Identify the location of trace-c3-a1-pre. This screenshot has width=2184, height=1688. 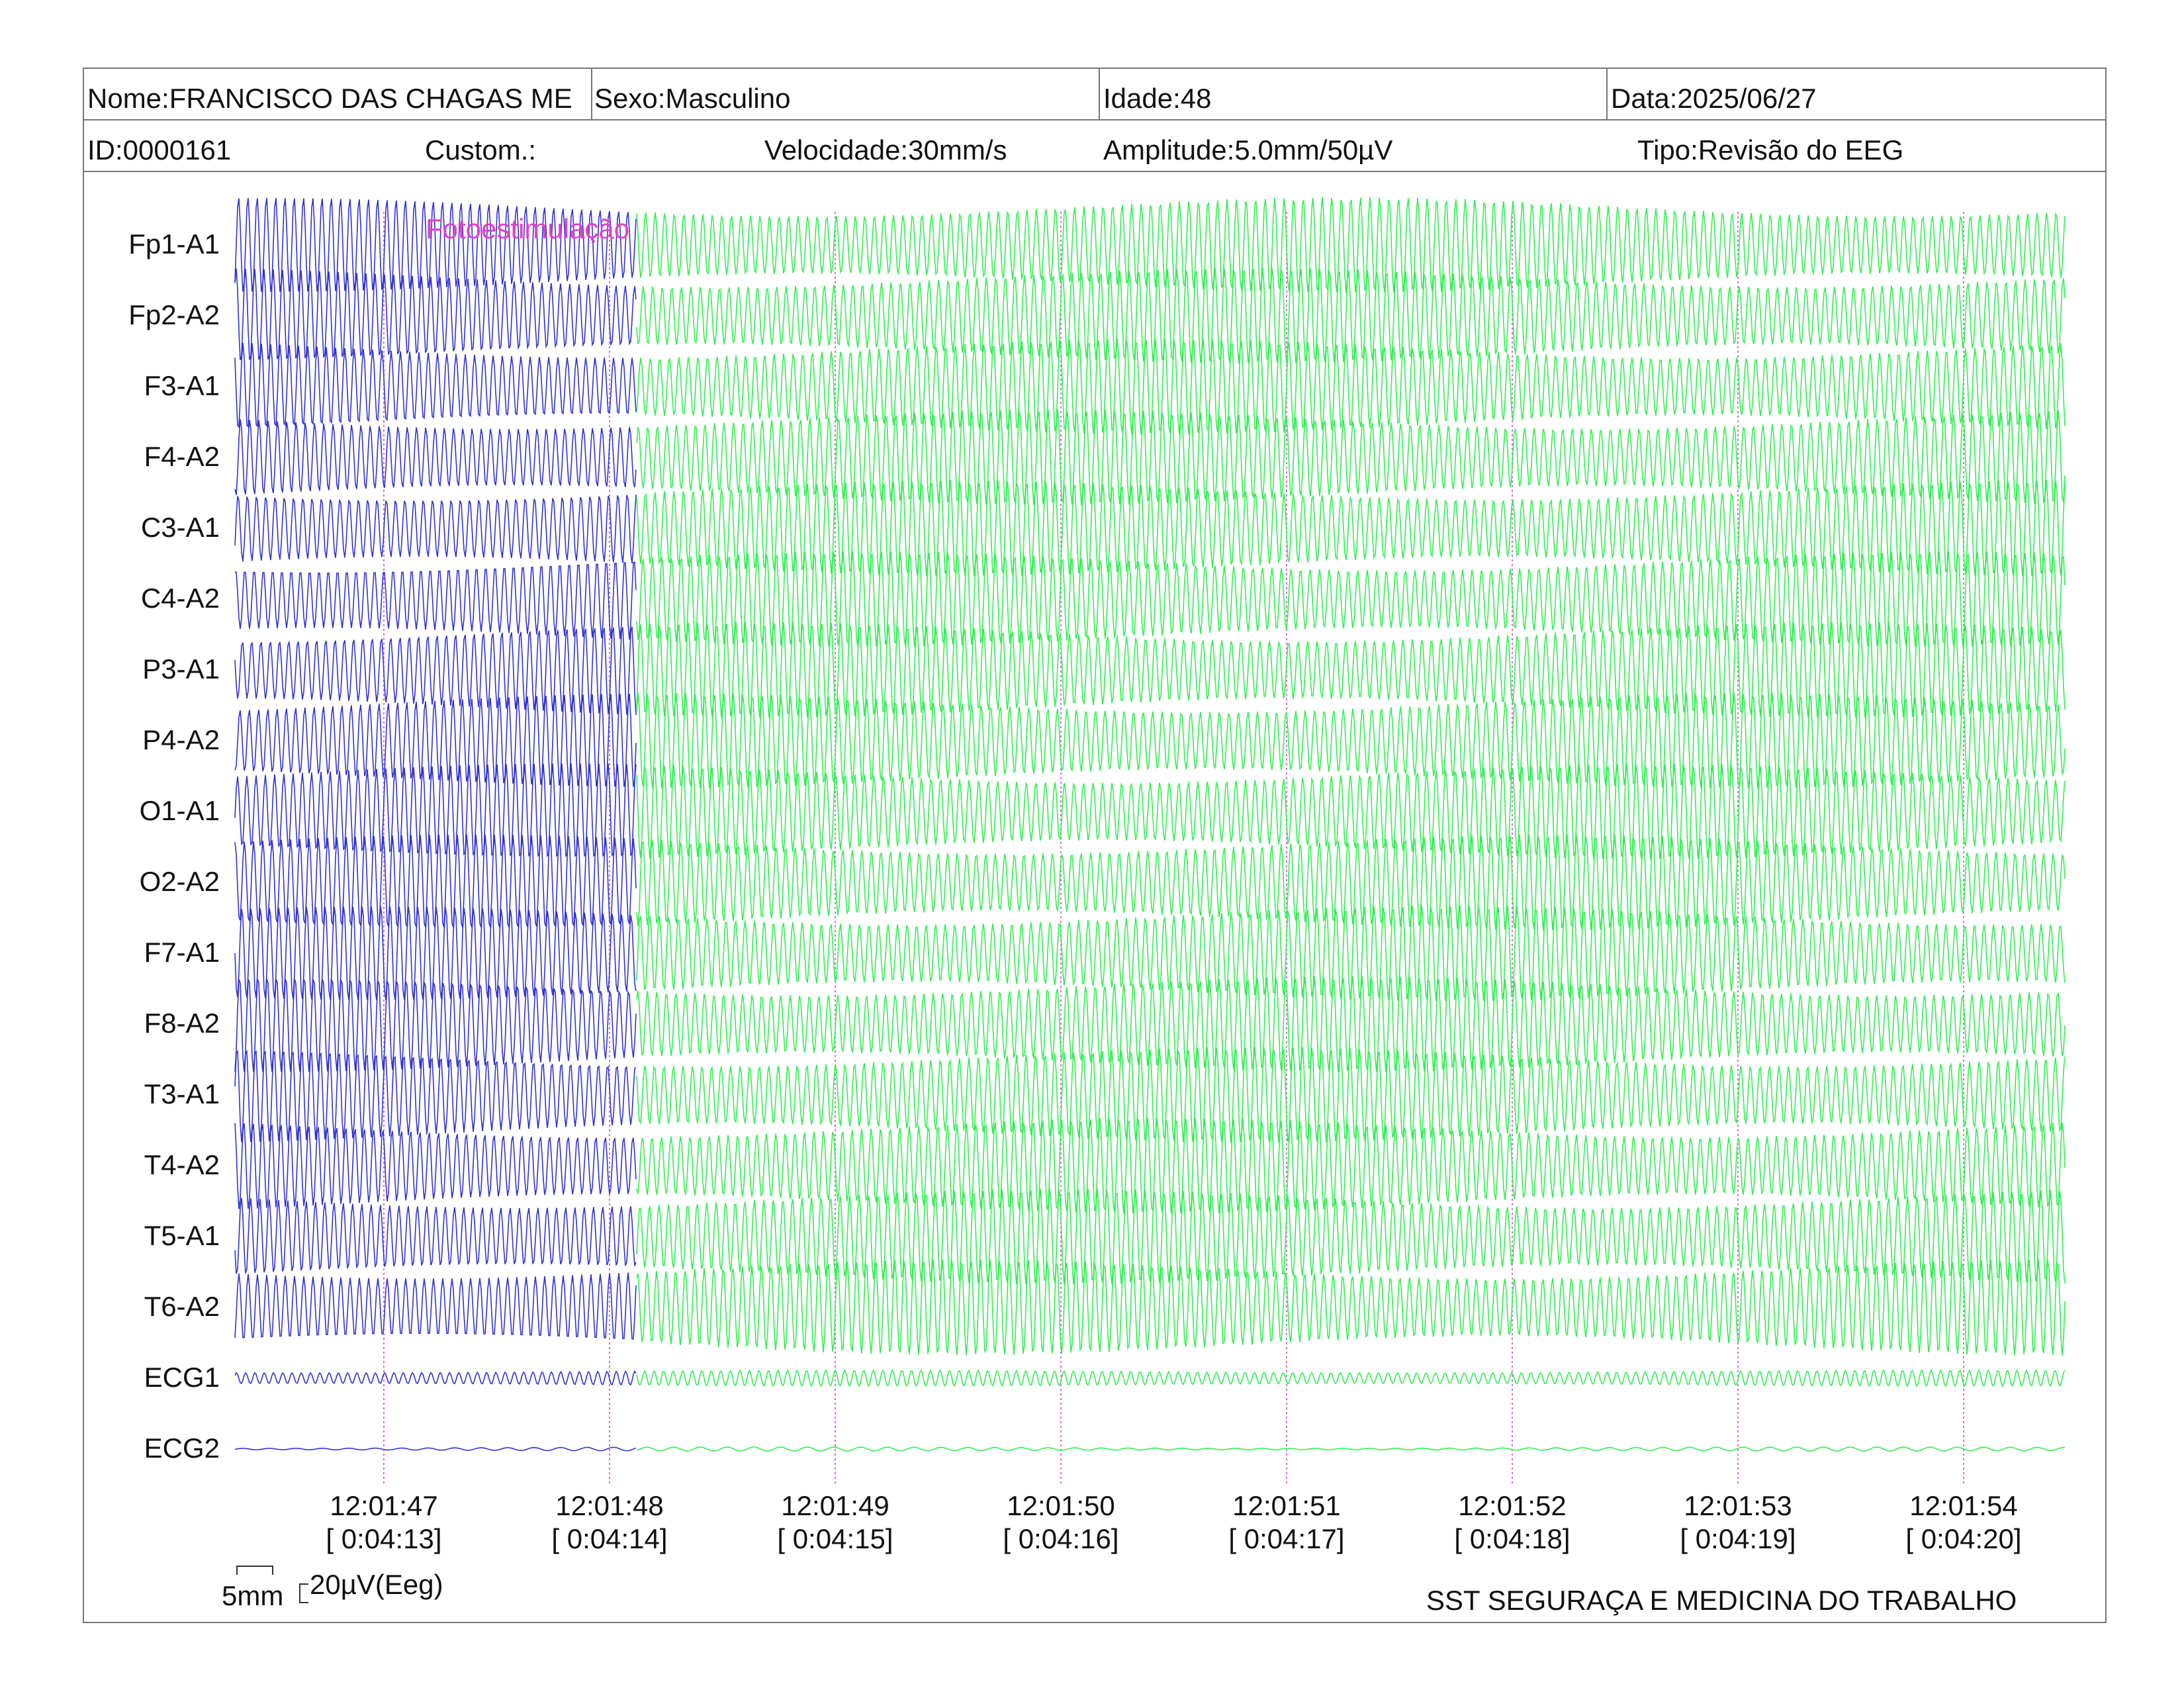
(435, 528).